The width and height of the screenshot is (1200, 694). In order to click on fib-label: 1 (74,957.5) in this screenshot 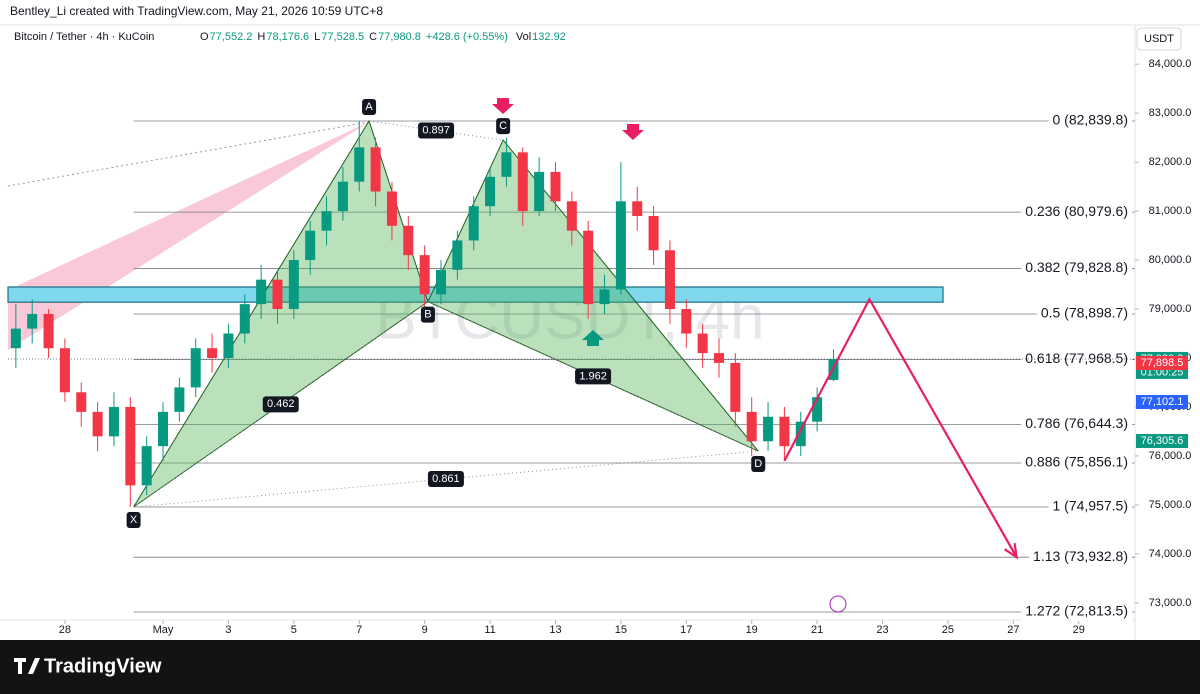, I will do `click(1091, 506)`.